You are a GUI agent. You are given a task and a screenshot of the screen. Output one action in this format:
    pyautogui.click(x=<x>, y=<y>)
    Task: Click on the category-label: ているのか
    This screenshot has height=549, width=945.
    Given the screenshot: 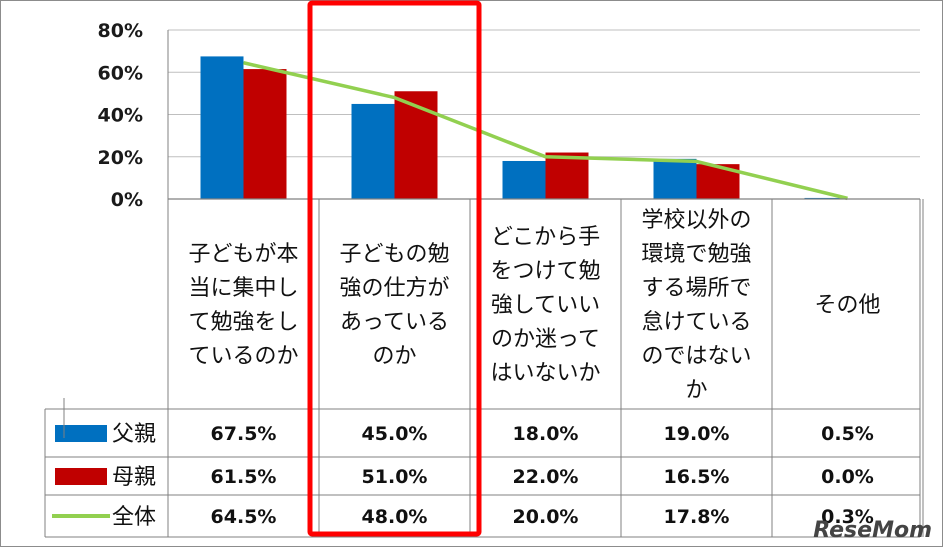 What is the action you would take?
    pyautogui.click(x=243, y=356)
    